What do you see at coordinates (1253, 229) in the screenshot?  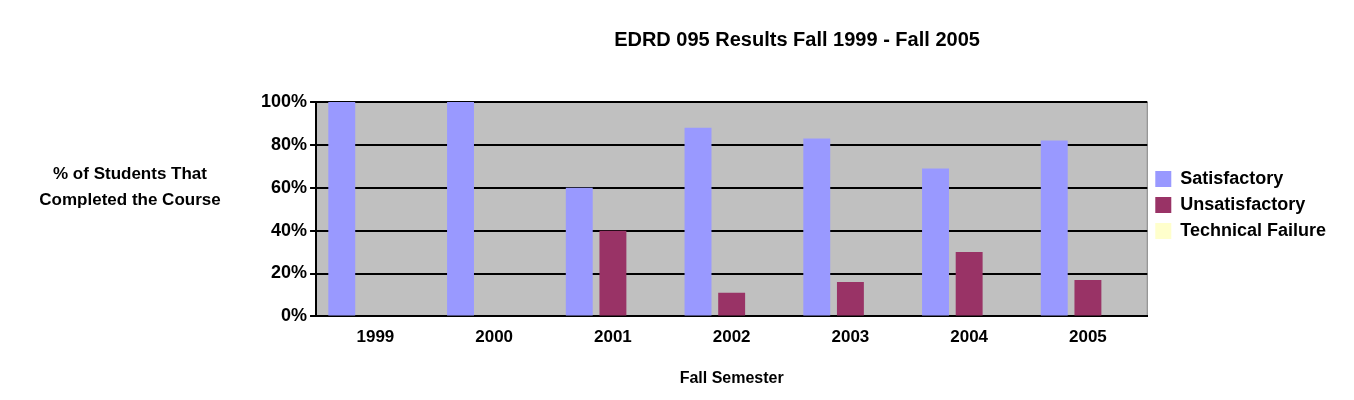 I see `legend-label: Technical Failure` at bounding box center [1253, 229].